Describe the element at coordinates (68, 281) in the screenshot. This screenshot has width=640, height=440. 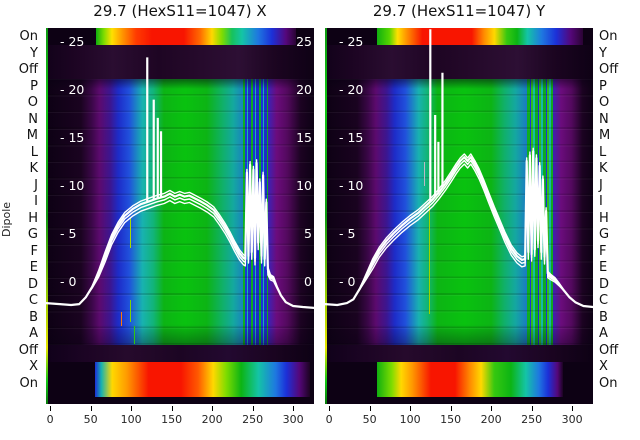
I see `value-tick-label: - 0` at that location.